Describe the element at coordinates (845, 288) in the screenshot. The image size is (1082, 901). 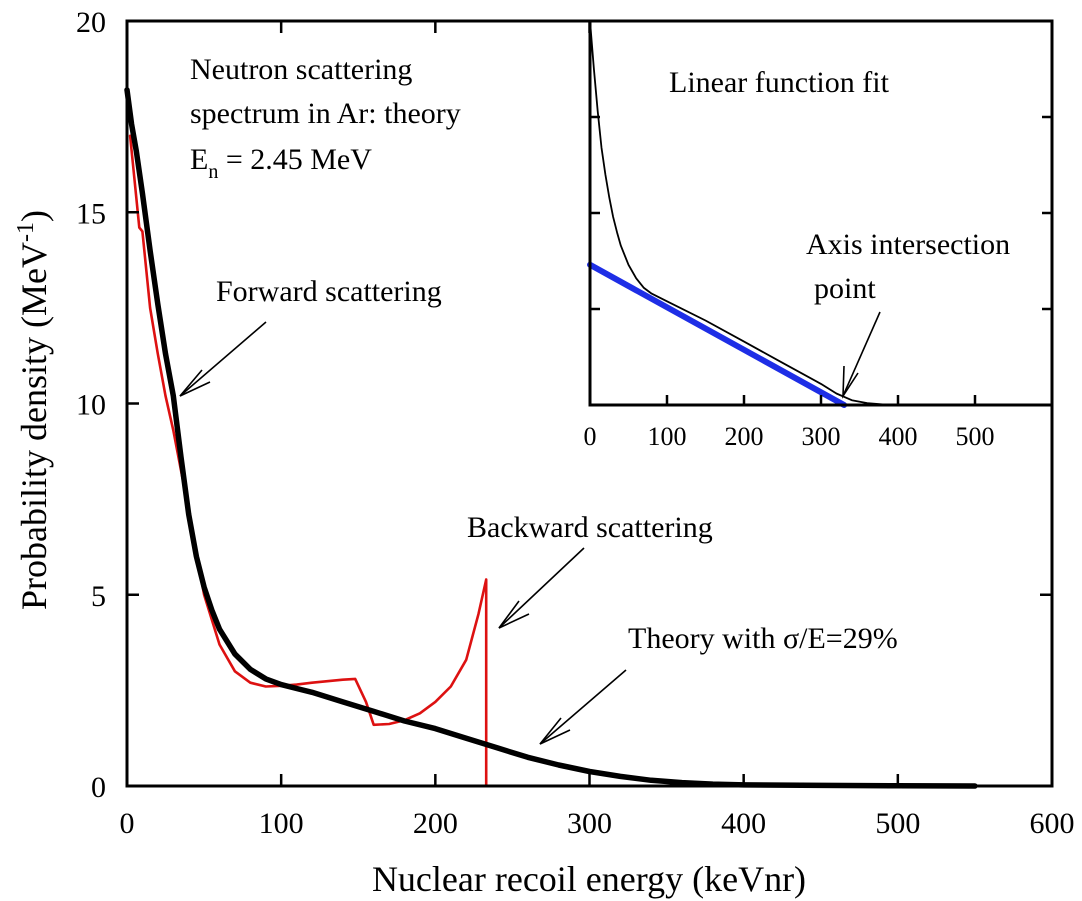
I see `inset-annotation-axis-line2: point` at that location.